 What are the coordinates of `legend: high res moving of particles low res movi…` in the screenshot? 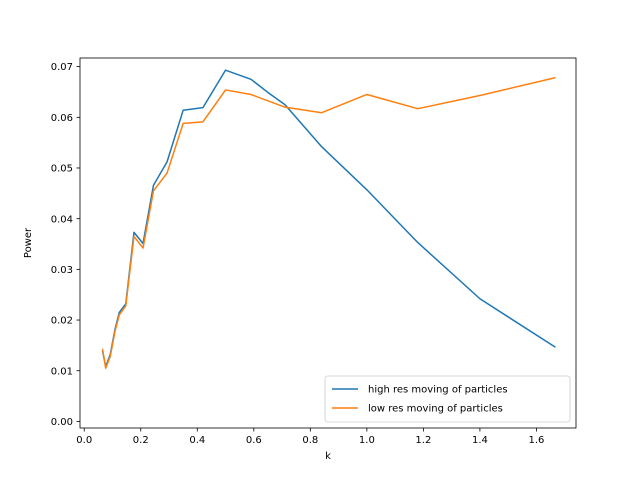 It's located at (447, 399).